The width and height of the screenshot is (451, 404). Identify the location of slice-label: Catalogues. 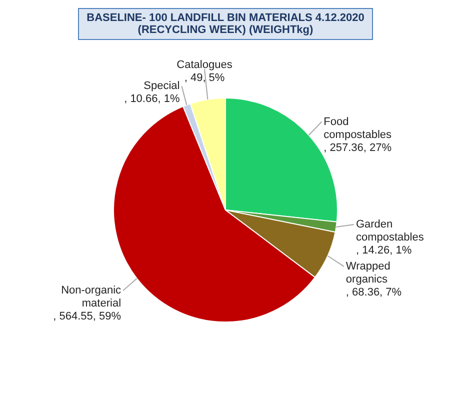
(204, 65).